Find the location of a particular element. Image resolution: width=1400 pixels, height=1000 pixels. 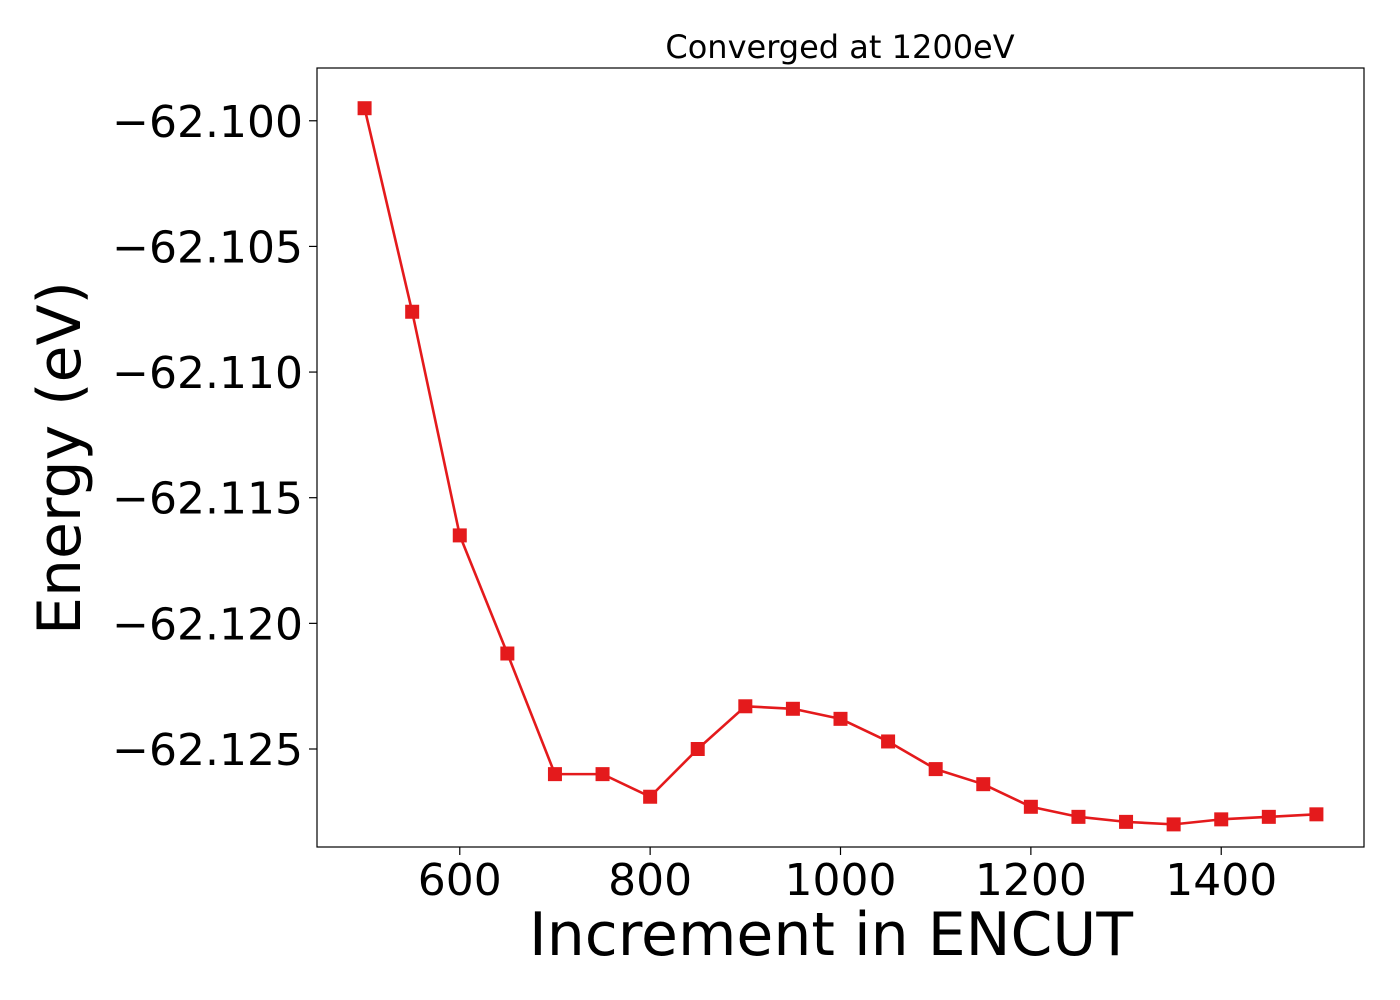

y-tick-label: −62.100 is located at coordinates (207, 122).